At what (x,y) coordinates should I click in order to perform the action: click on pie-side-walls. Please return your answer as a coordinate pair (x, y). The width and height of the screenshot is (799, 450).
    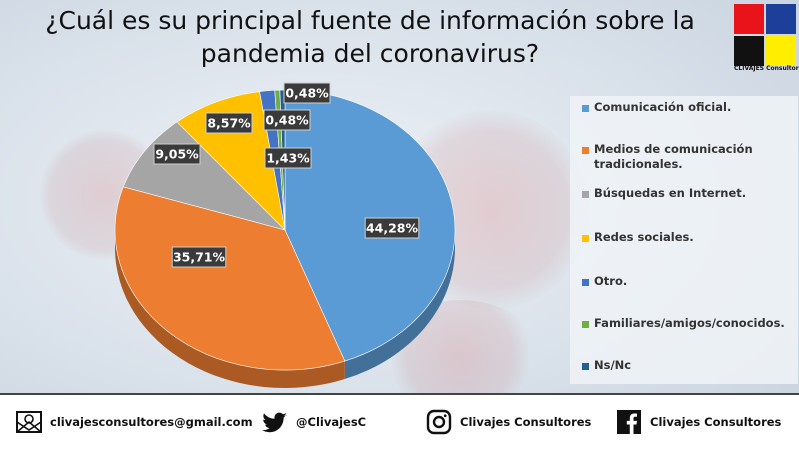
    Looking at the image, I should click on (284, 309).